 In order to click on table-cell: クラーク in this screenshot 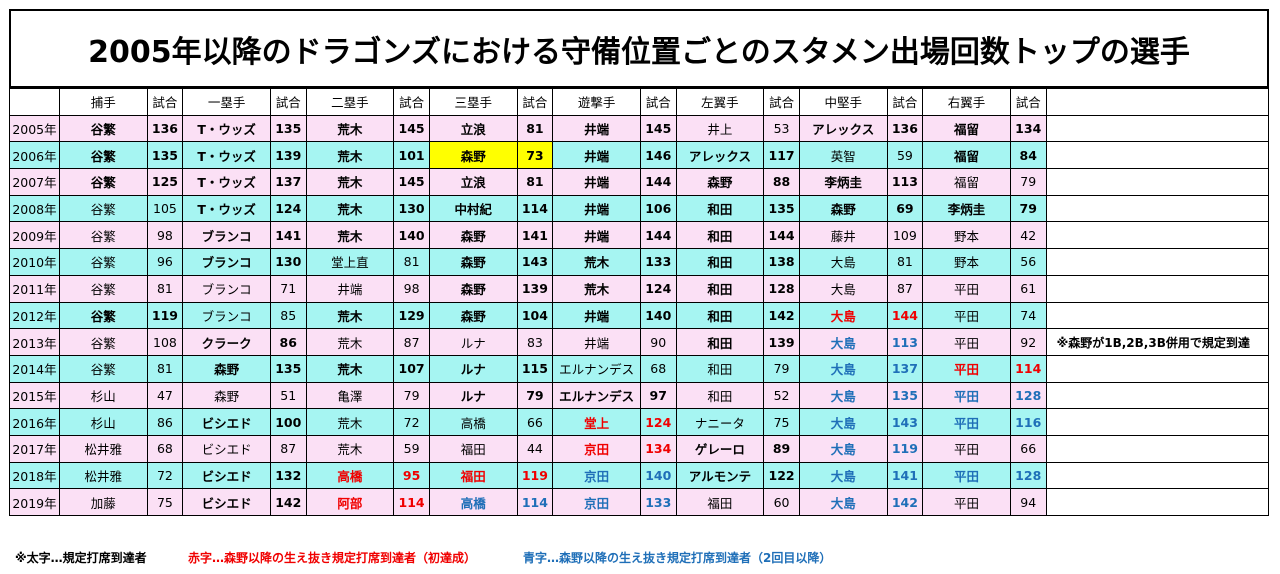, I will do `click(226, 342)`.